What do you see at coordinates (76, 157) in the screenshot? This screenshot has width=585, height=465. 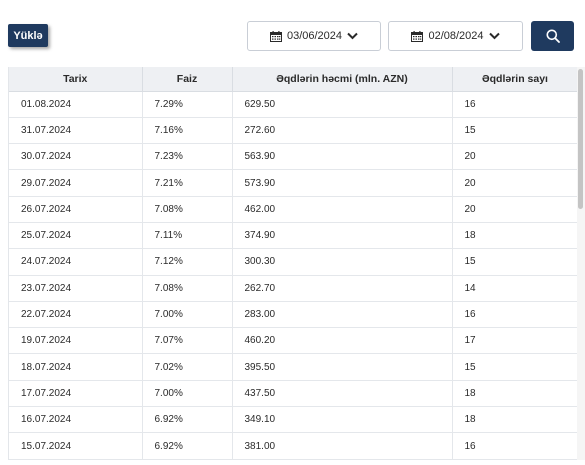 I see `cell-date: 30.07.2024` at bounding box center [76, 157].